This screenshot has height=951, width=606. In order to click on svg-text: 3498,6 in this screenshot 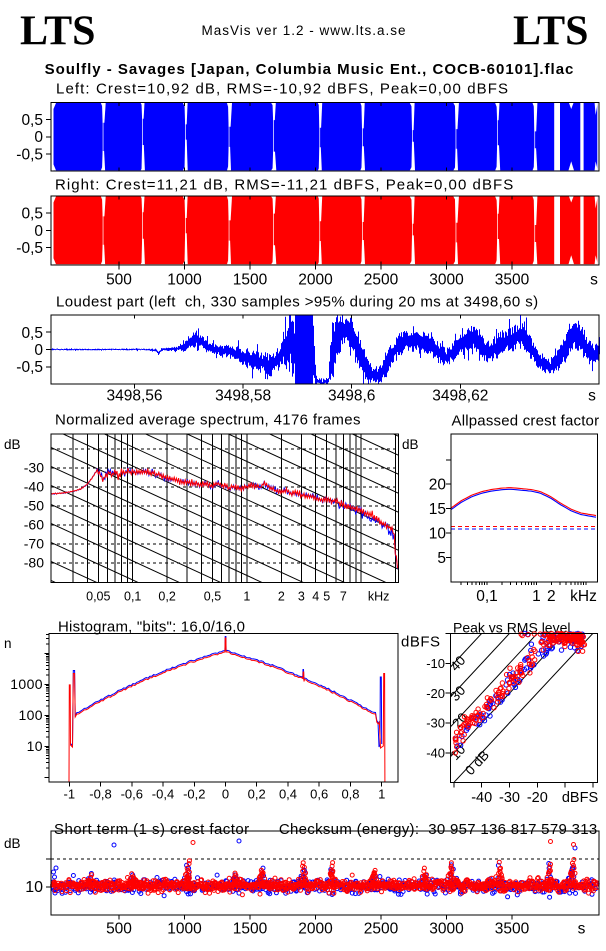, I will do `click(351, 396)`.